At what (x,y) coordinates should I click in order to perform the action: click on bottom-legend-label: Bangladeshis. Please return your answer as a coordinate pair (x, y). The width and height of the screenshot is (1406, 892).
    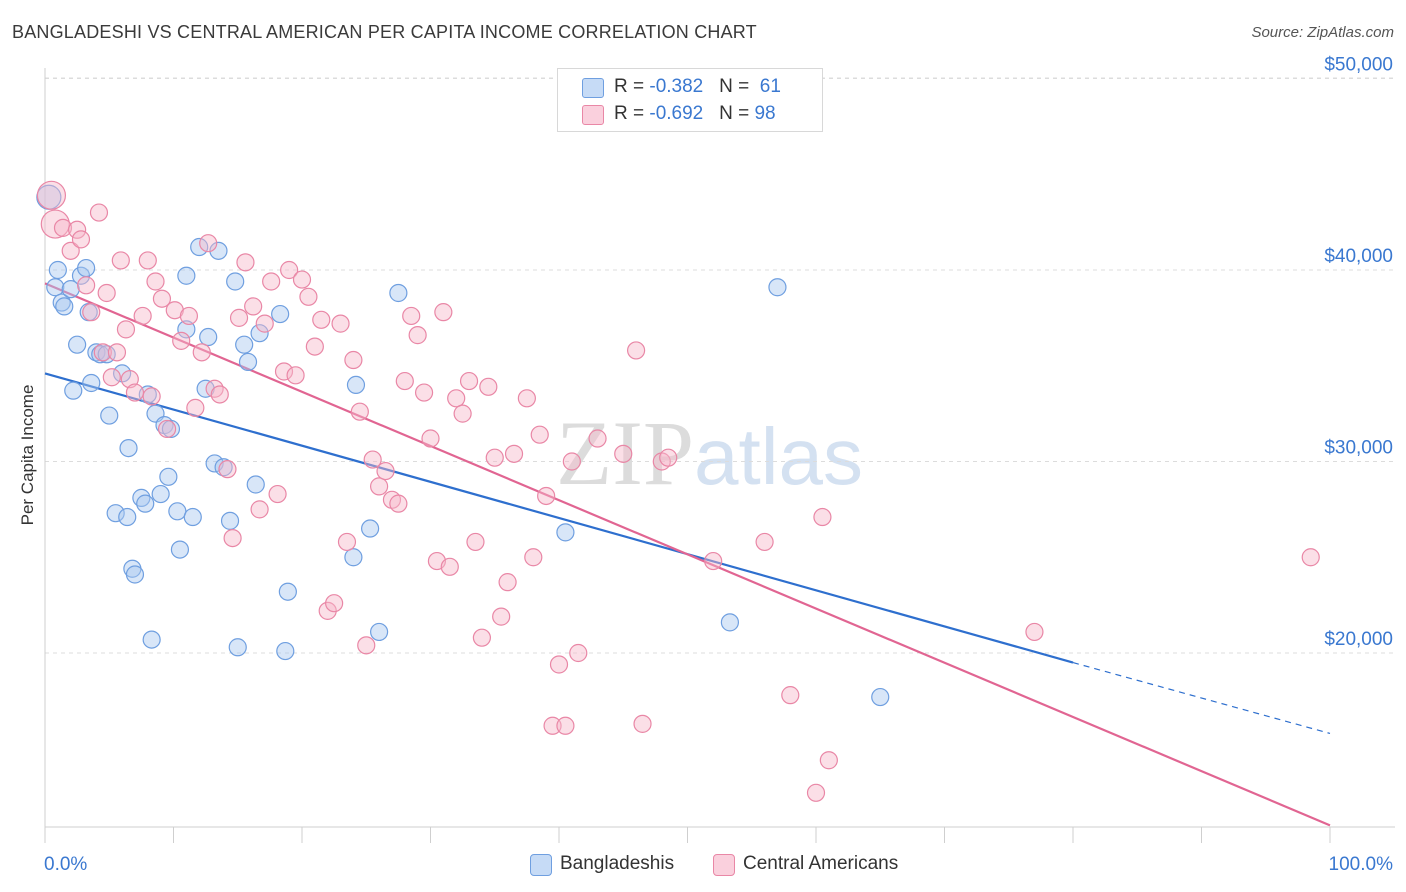
    Looking at the image, I should click on (617, 863).